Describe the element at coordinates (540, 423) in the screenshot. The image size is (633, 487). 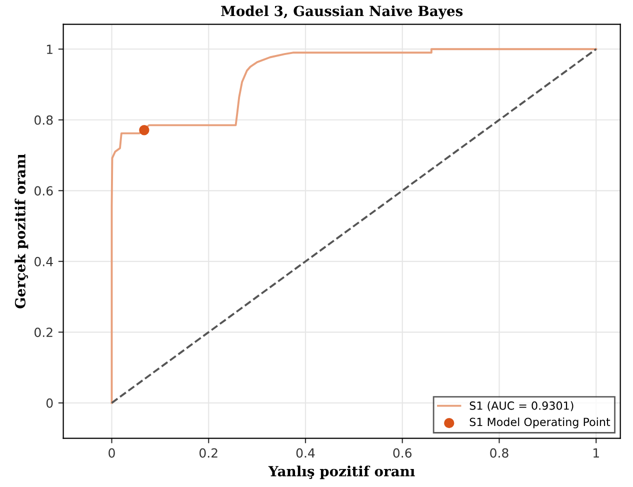
I see `legend-label: S1 Model Operating Point` at that location.